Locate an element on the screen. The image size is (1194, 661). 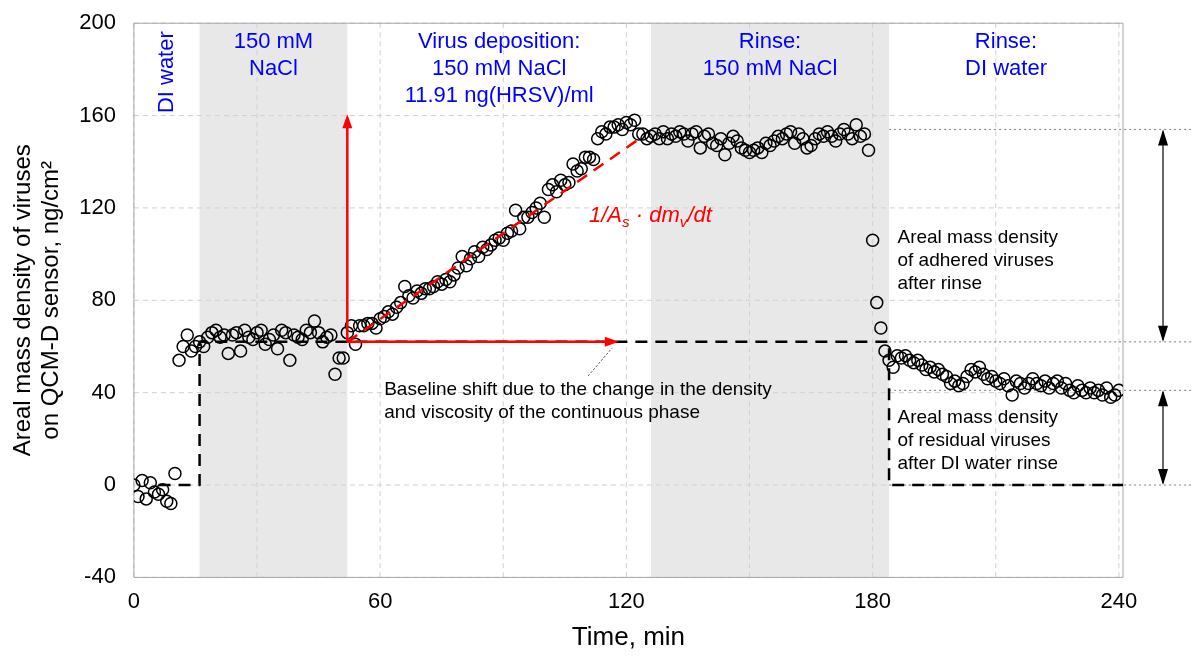
y-tick-label: -40 is located at coordinates (100, 576).